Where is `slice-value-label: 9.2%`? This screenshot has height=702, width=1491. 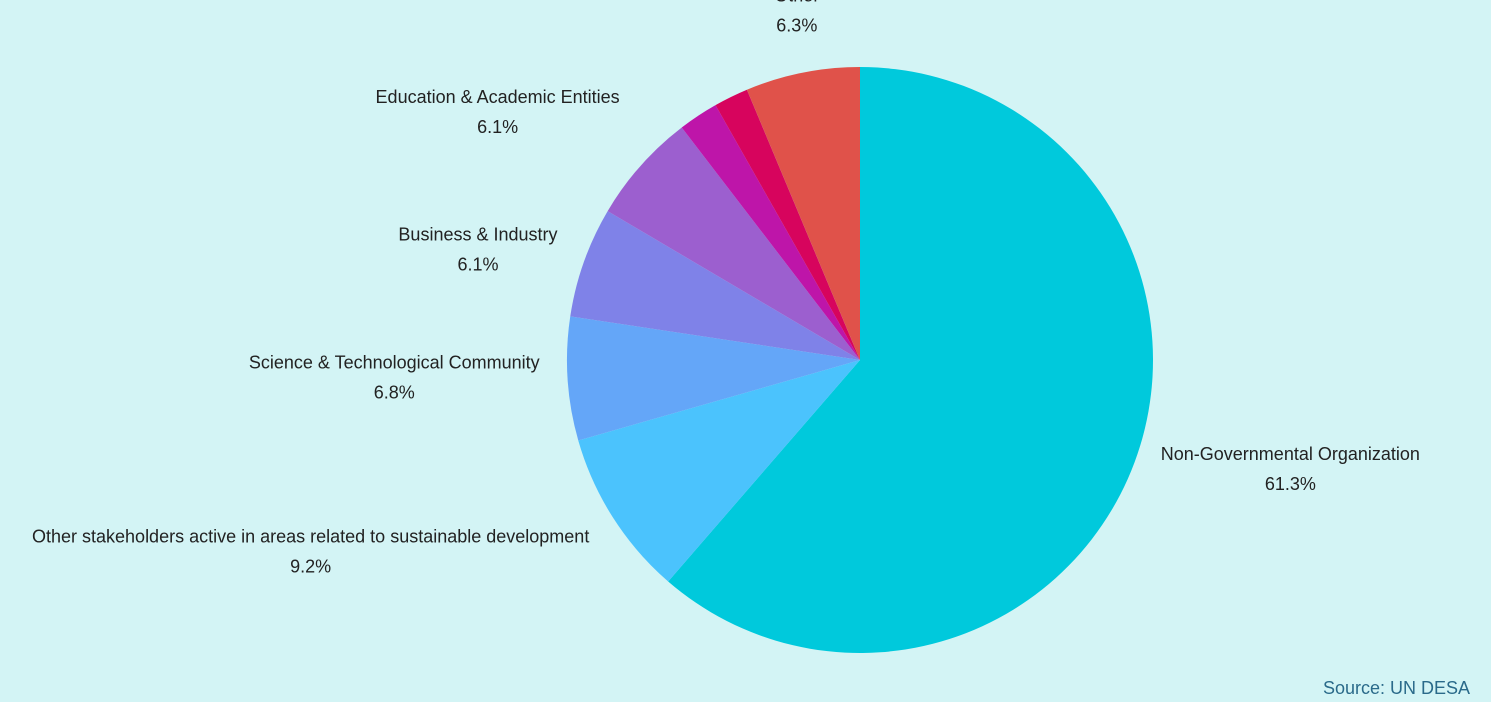
slice-value-label: 9.2% is located at coordinates (310, 567).